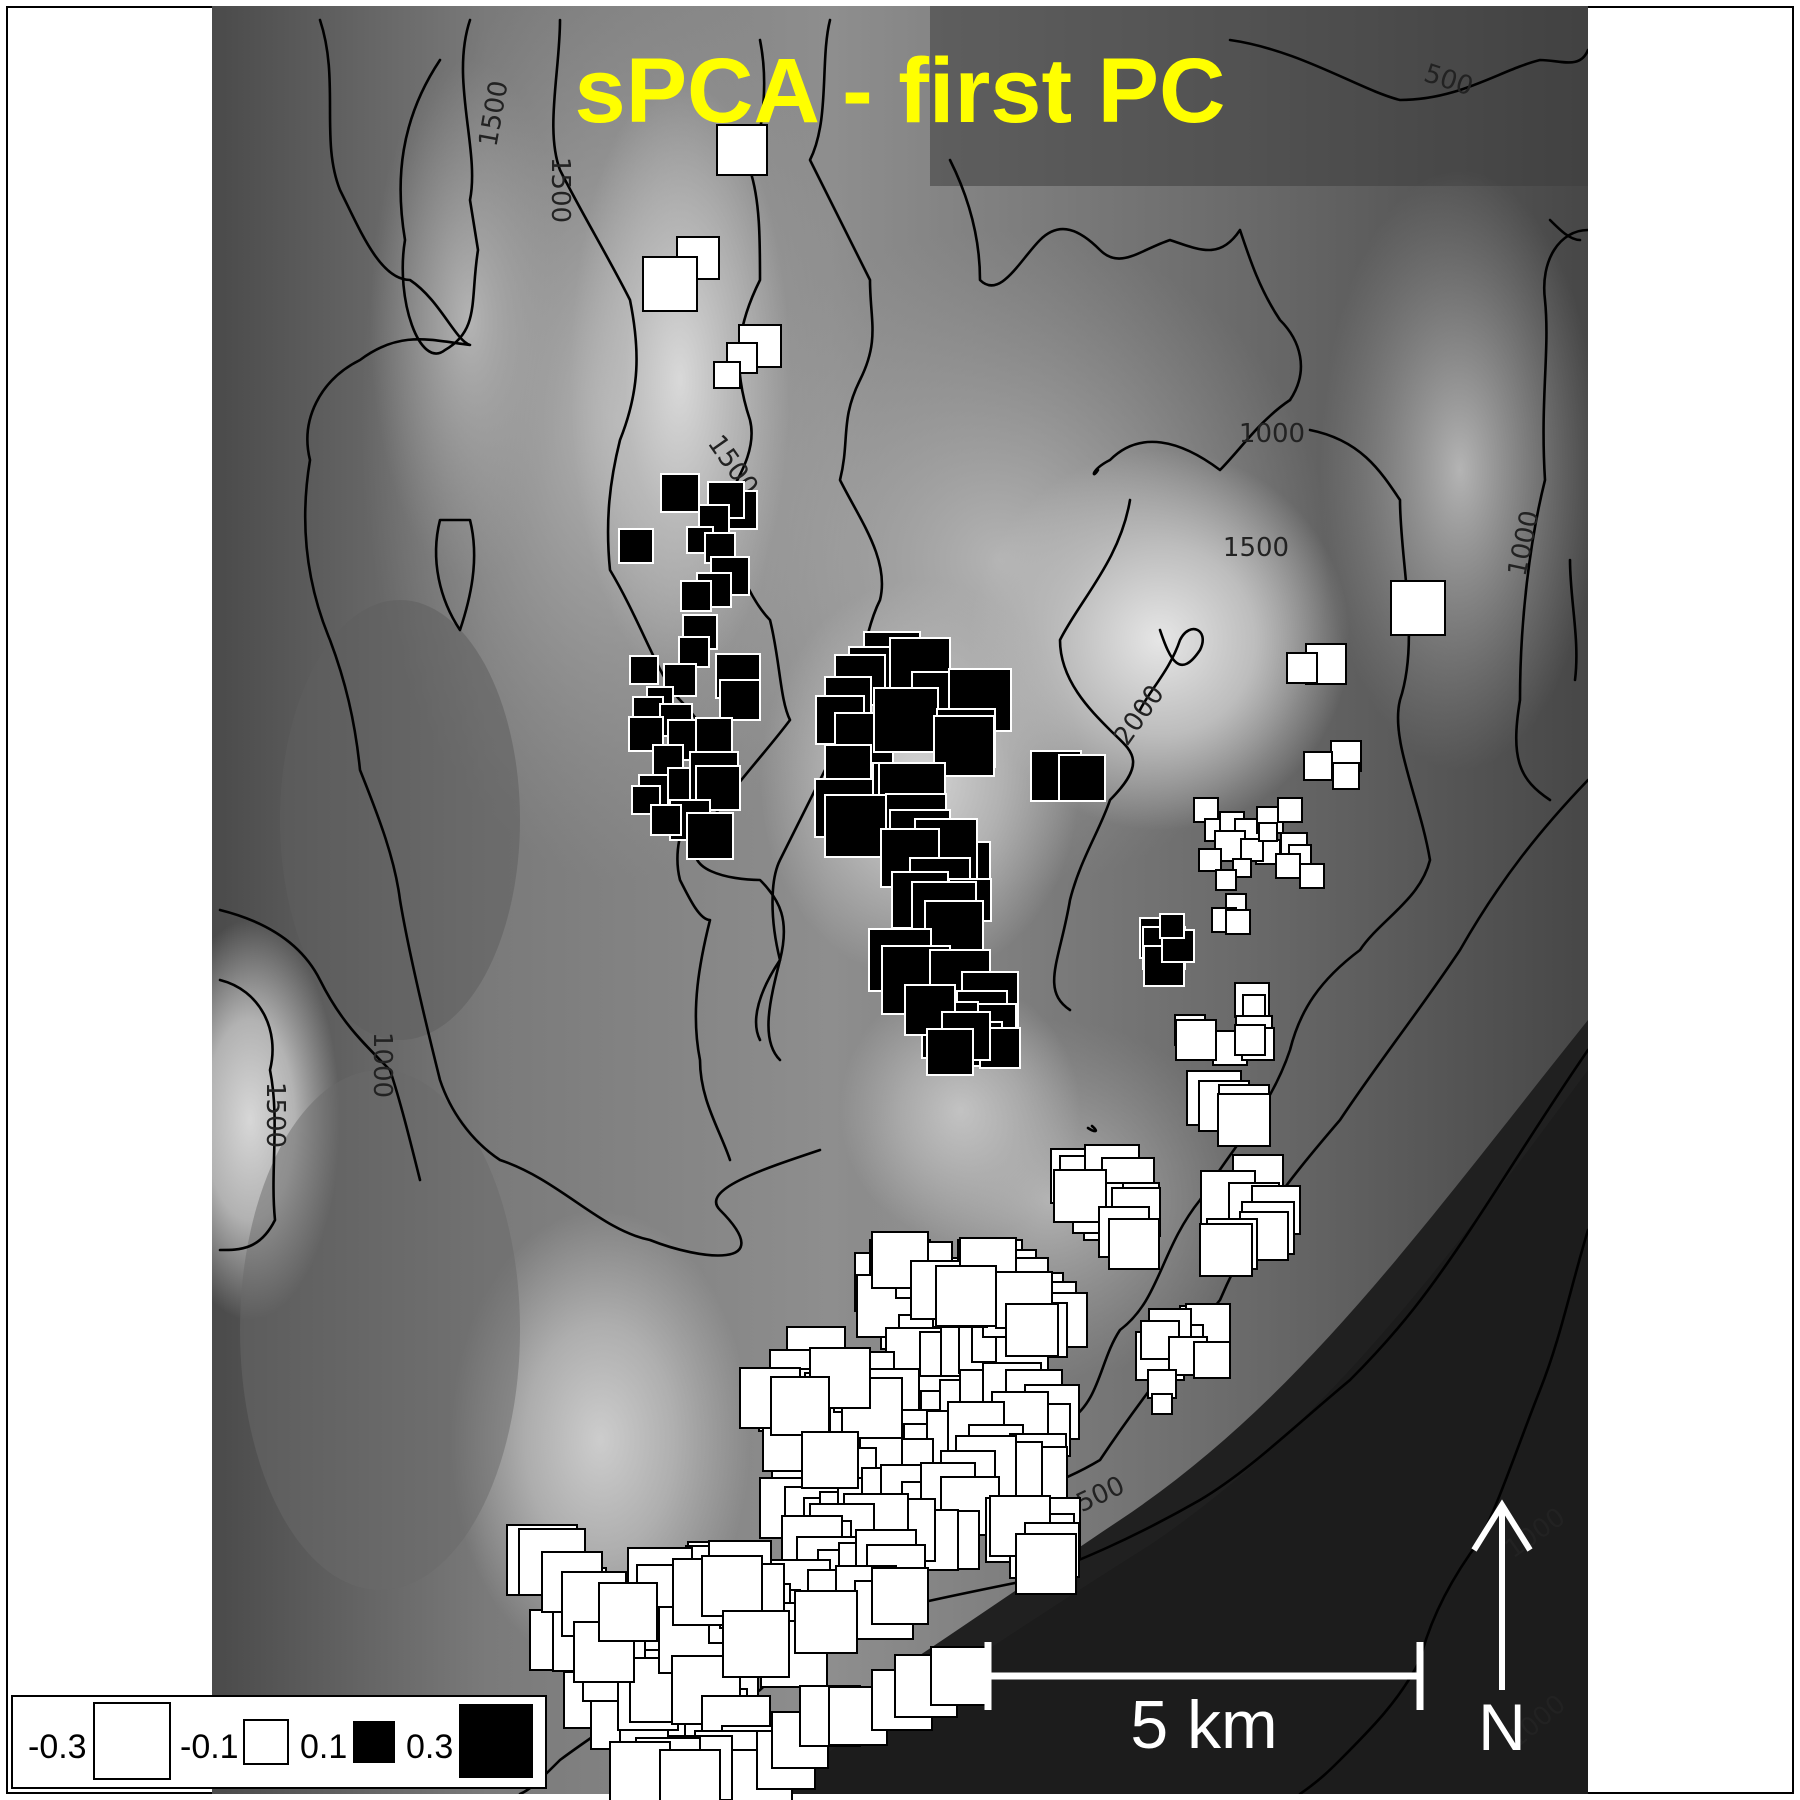 This screenshot has height=1800, width=1800. What do you see at coordinates (900, 91) in the screenshot?
I see `map-title: sPCA - first PC` at bounding box center [900, 91].